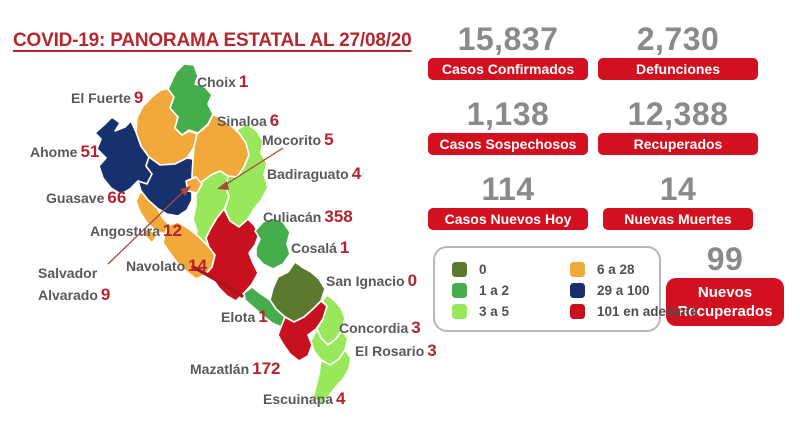  Describe the element at coordinates (396, 350) in the screenshot. I see `map-label-el-rosario: El Rosario 3` at that location.